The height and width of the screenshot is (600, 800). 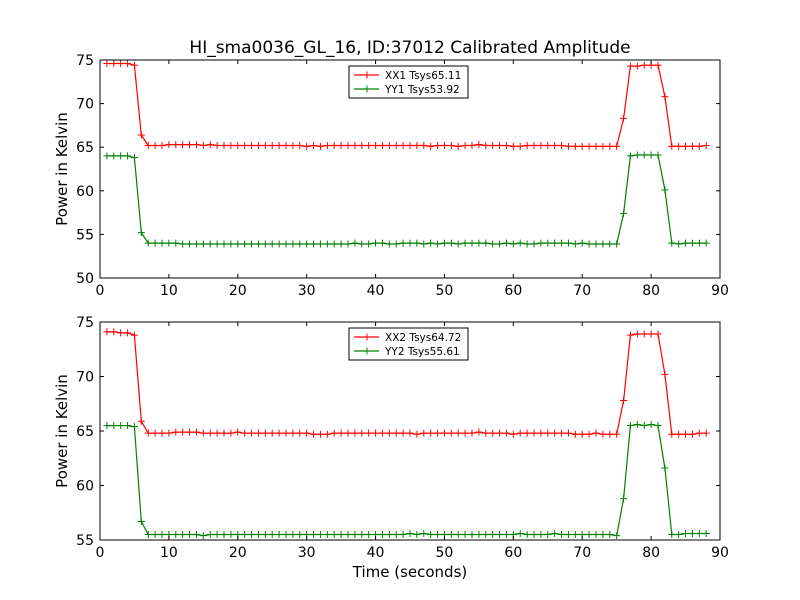 I want to click on x-tick-label: 30, so click(x=307, y=291).